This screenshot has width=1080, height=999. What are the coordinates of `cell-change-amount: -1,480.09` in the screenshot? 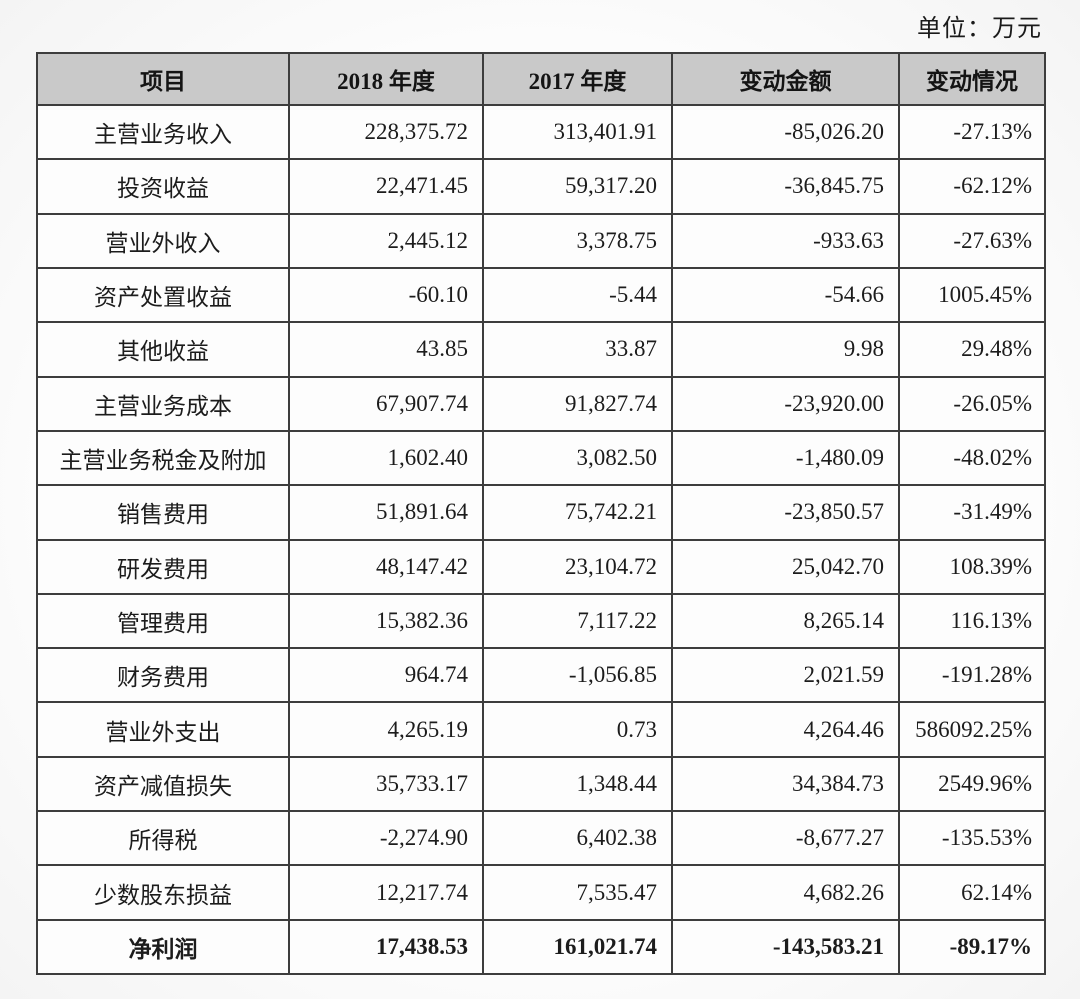 It's located at (785, 458).